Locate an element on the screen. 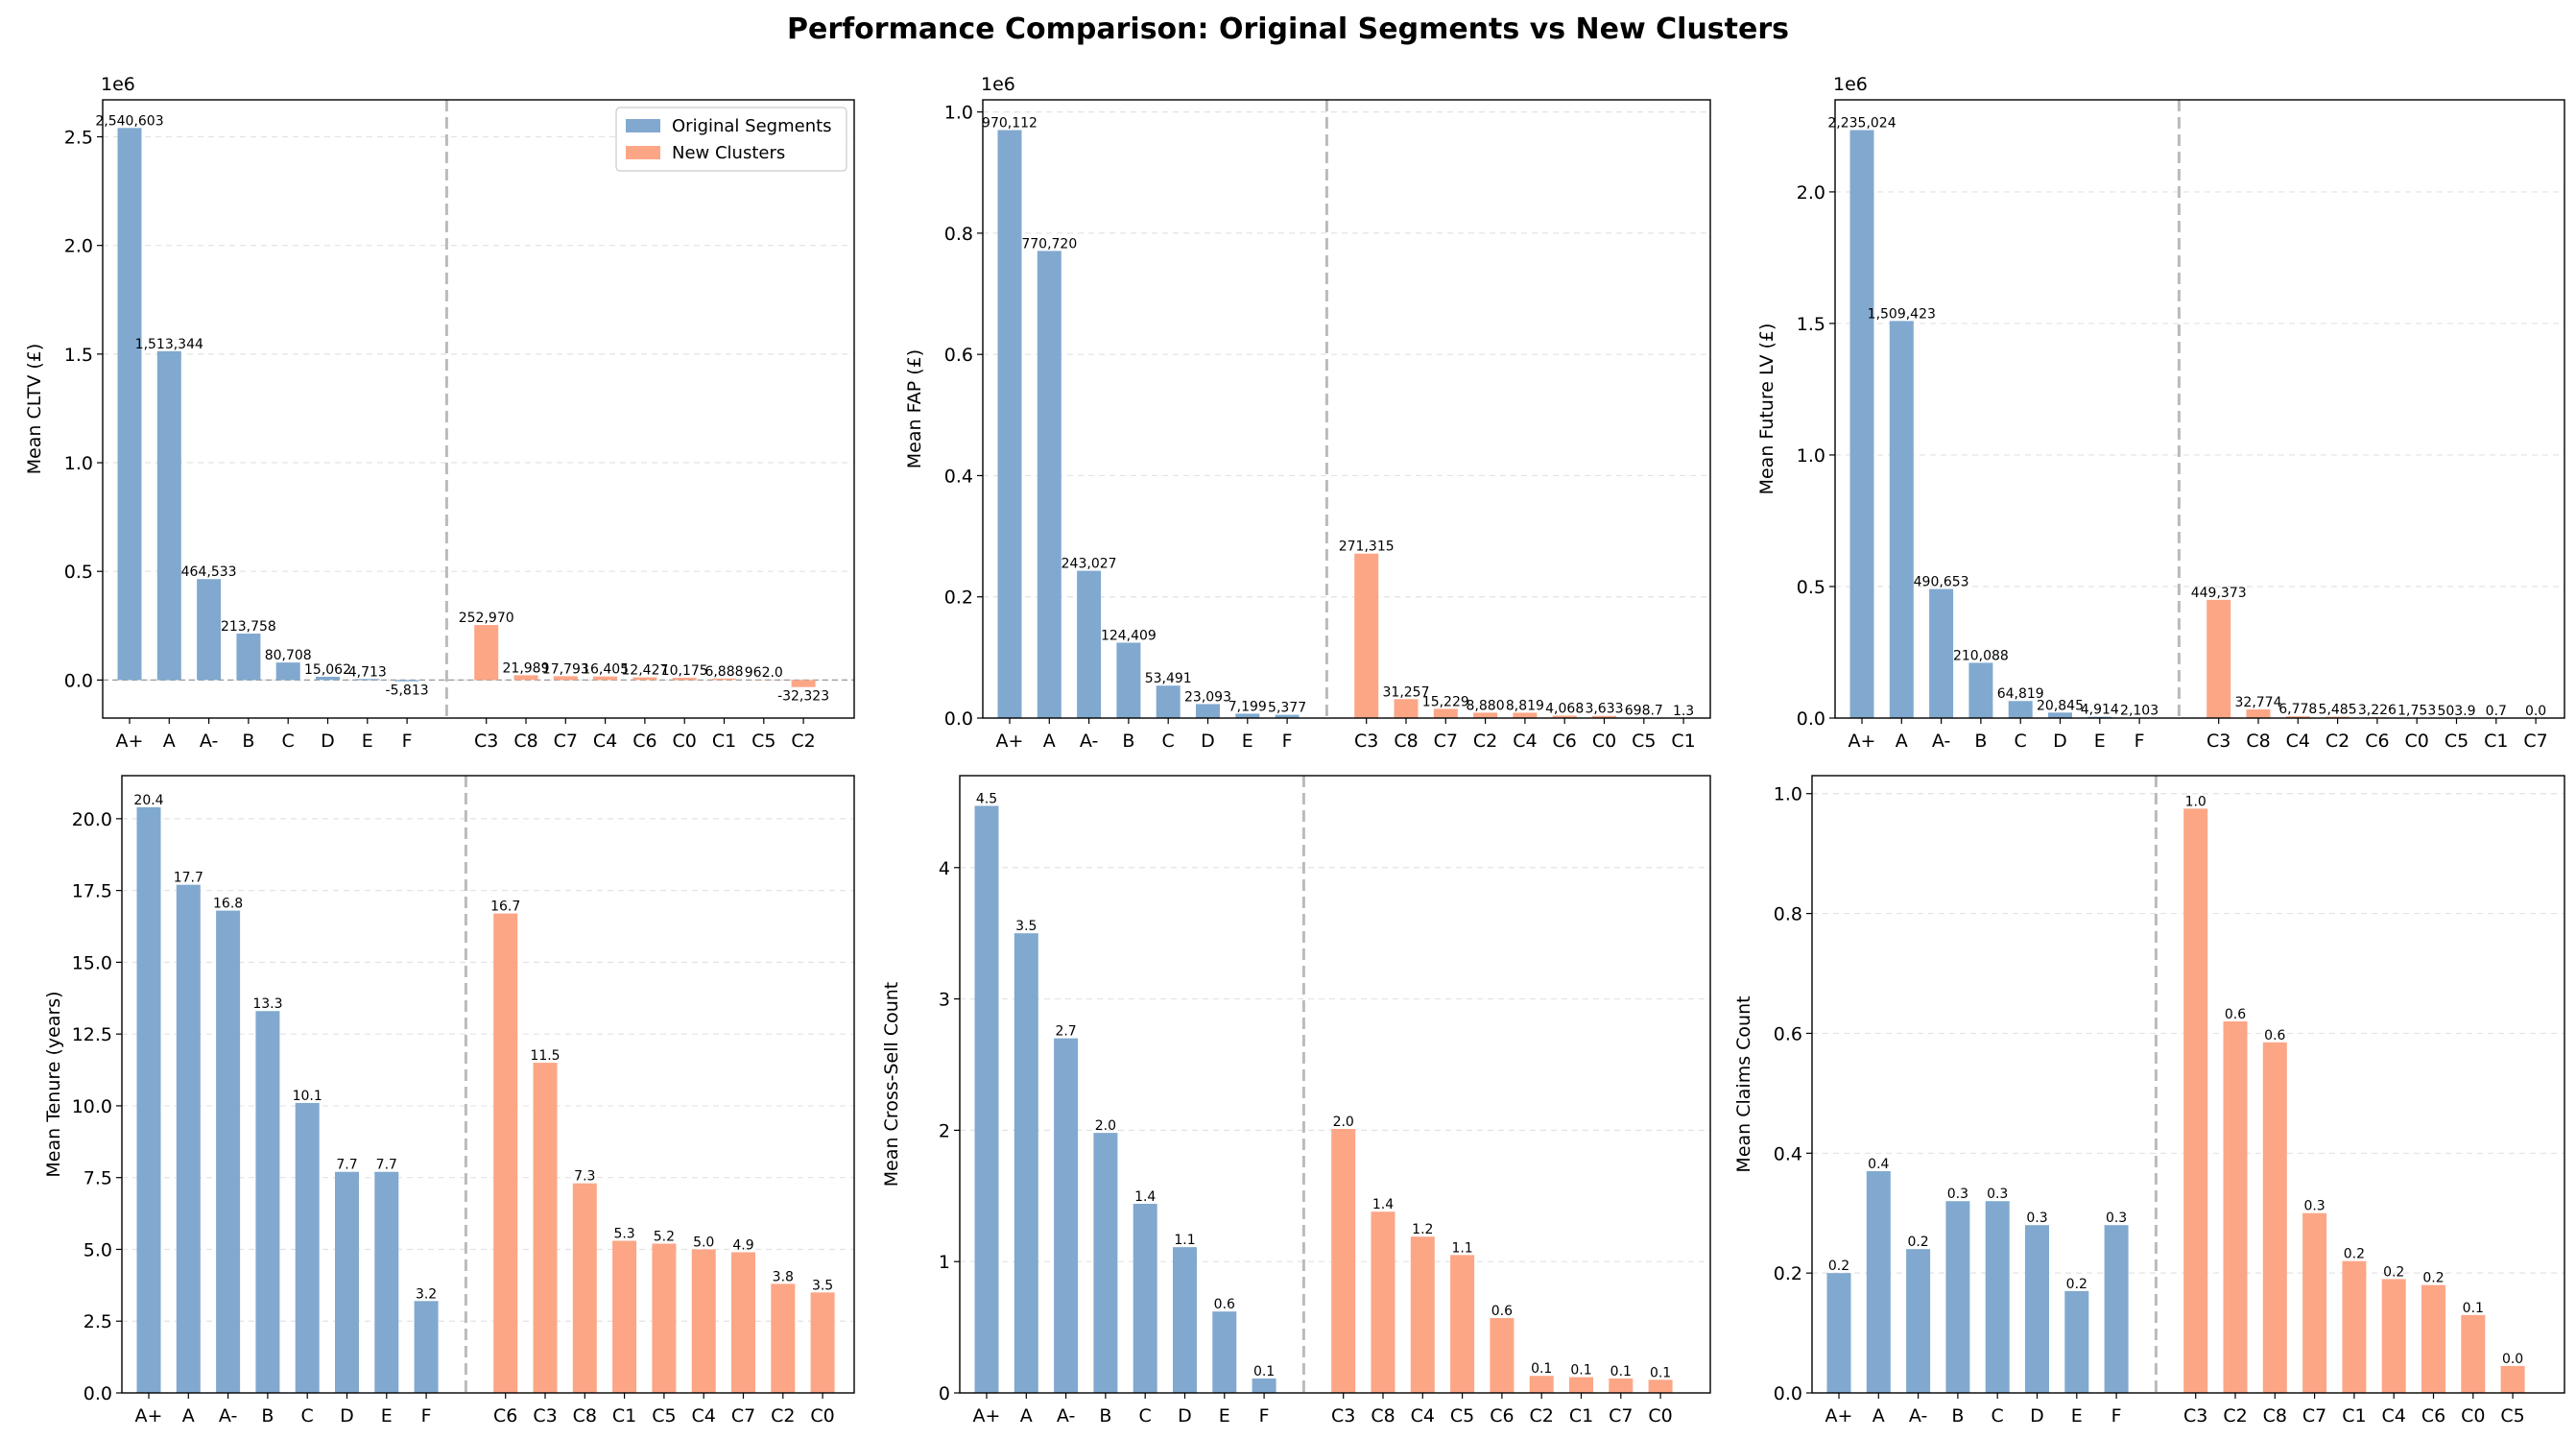  y-tick-label: 2.5 is located at coordinates (97, 1321).